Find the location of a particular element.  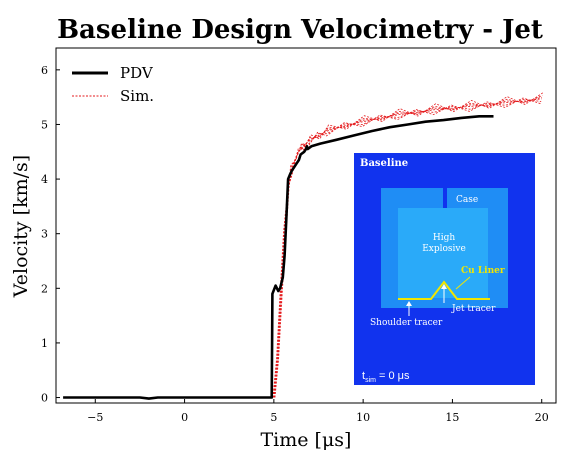

y-tick-label: 4 is located at coordinates (44, 179).